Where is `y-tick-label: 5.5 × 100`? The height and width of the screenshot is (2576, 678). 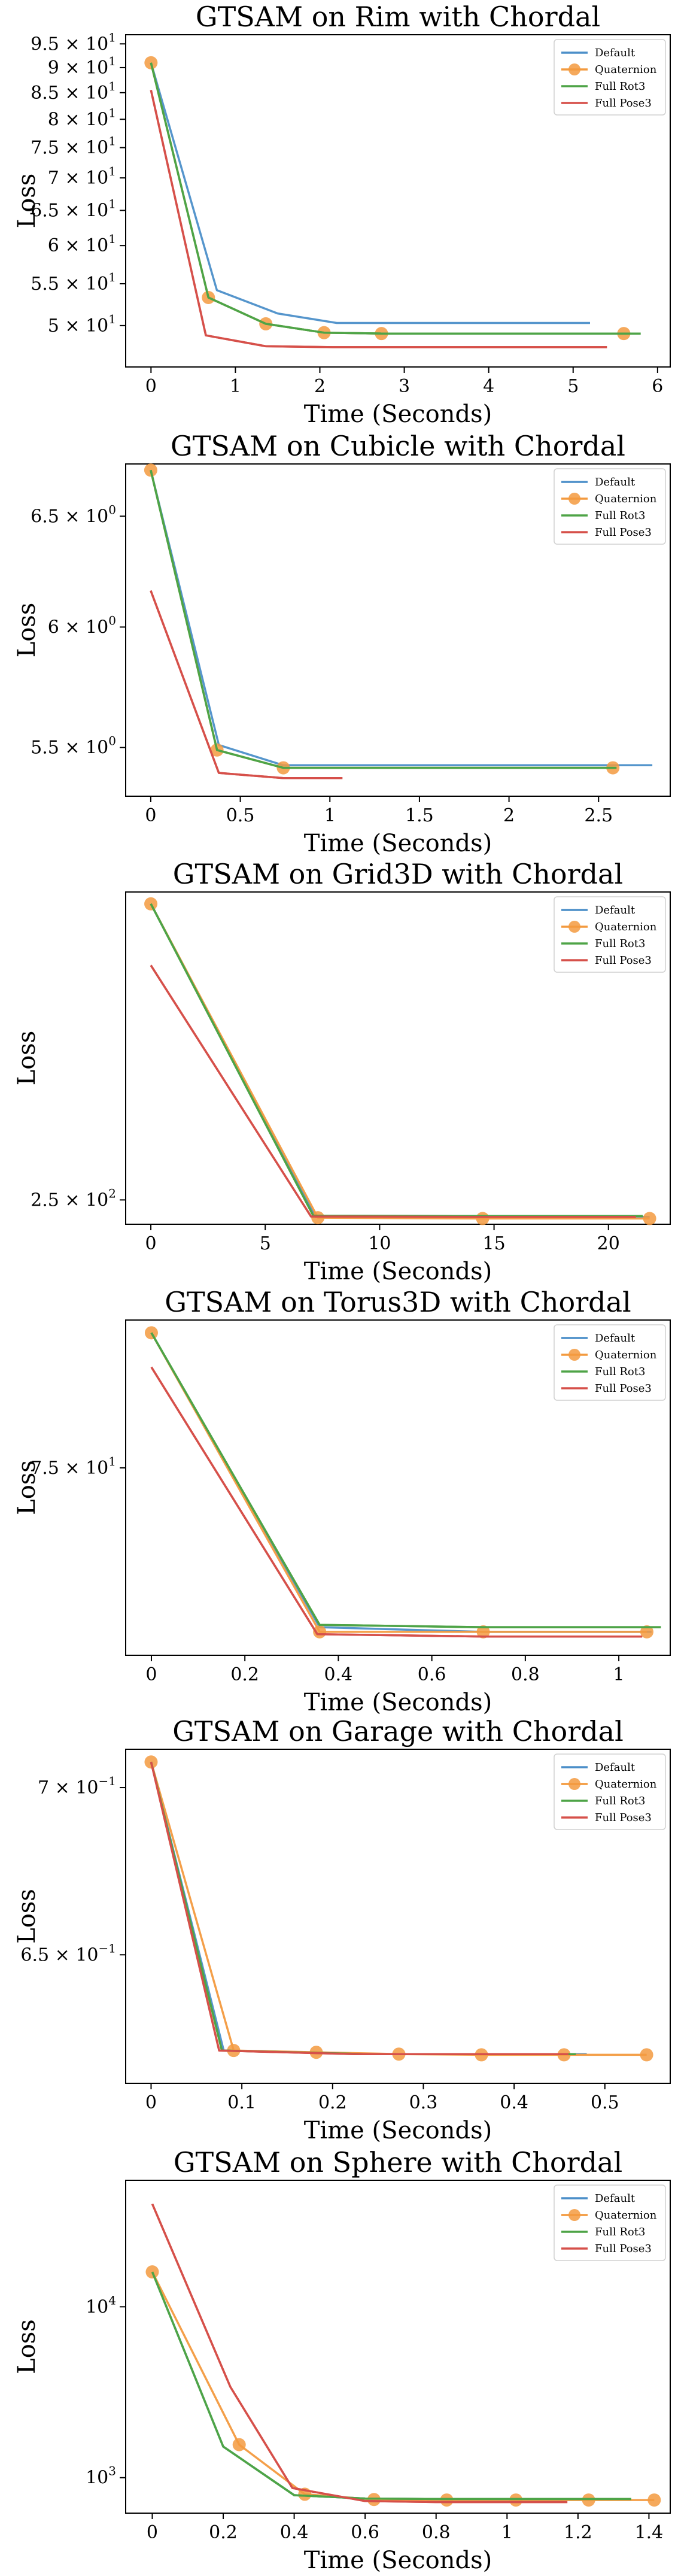
y-tick-label: 5.5 × 100 is located at coordinates (73, 746).